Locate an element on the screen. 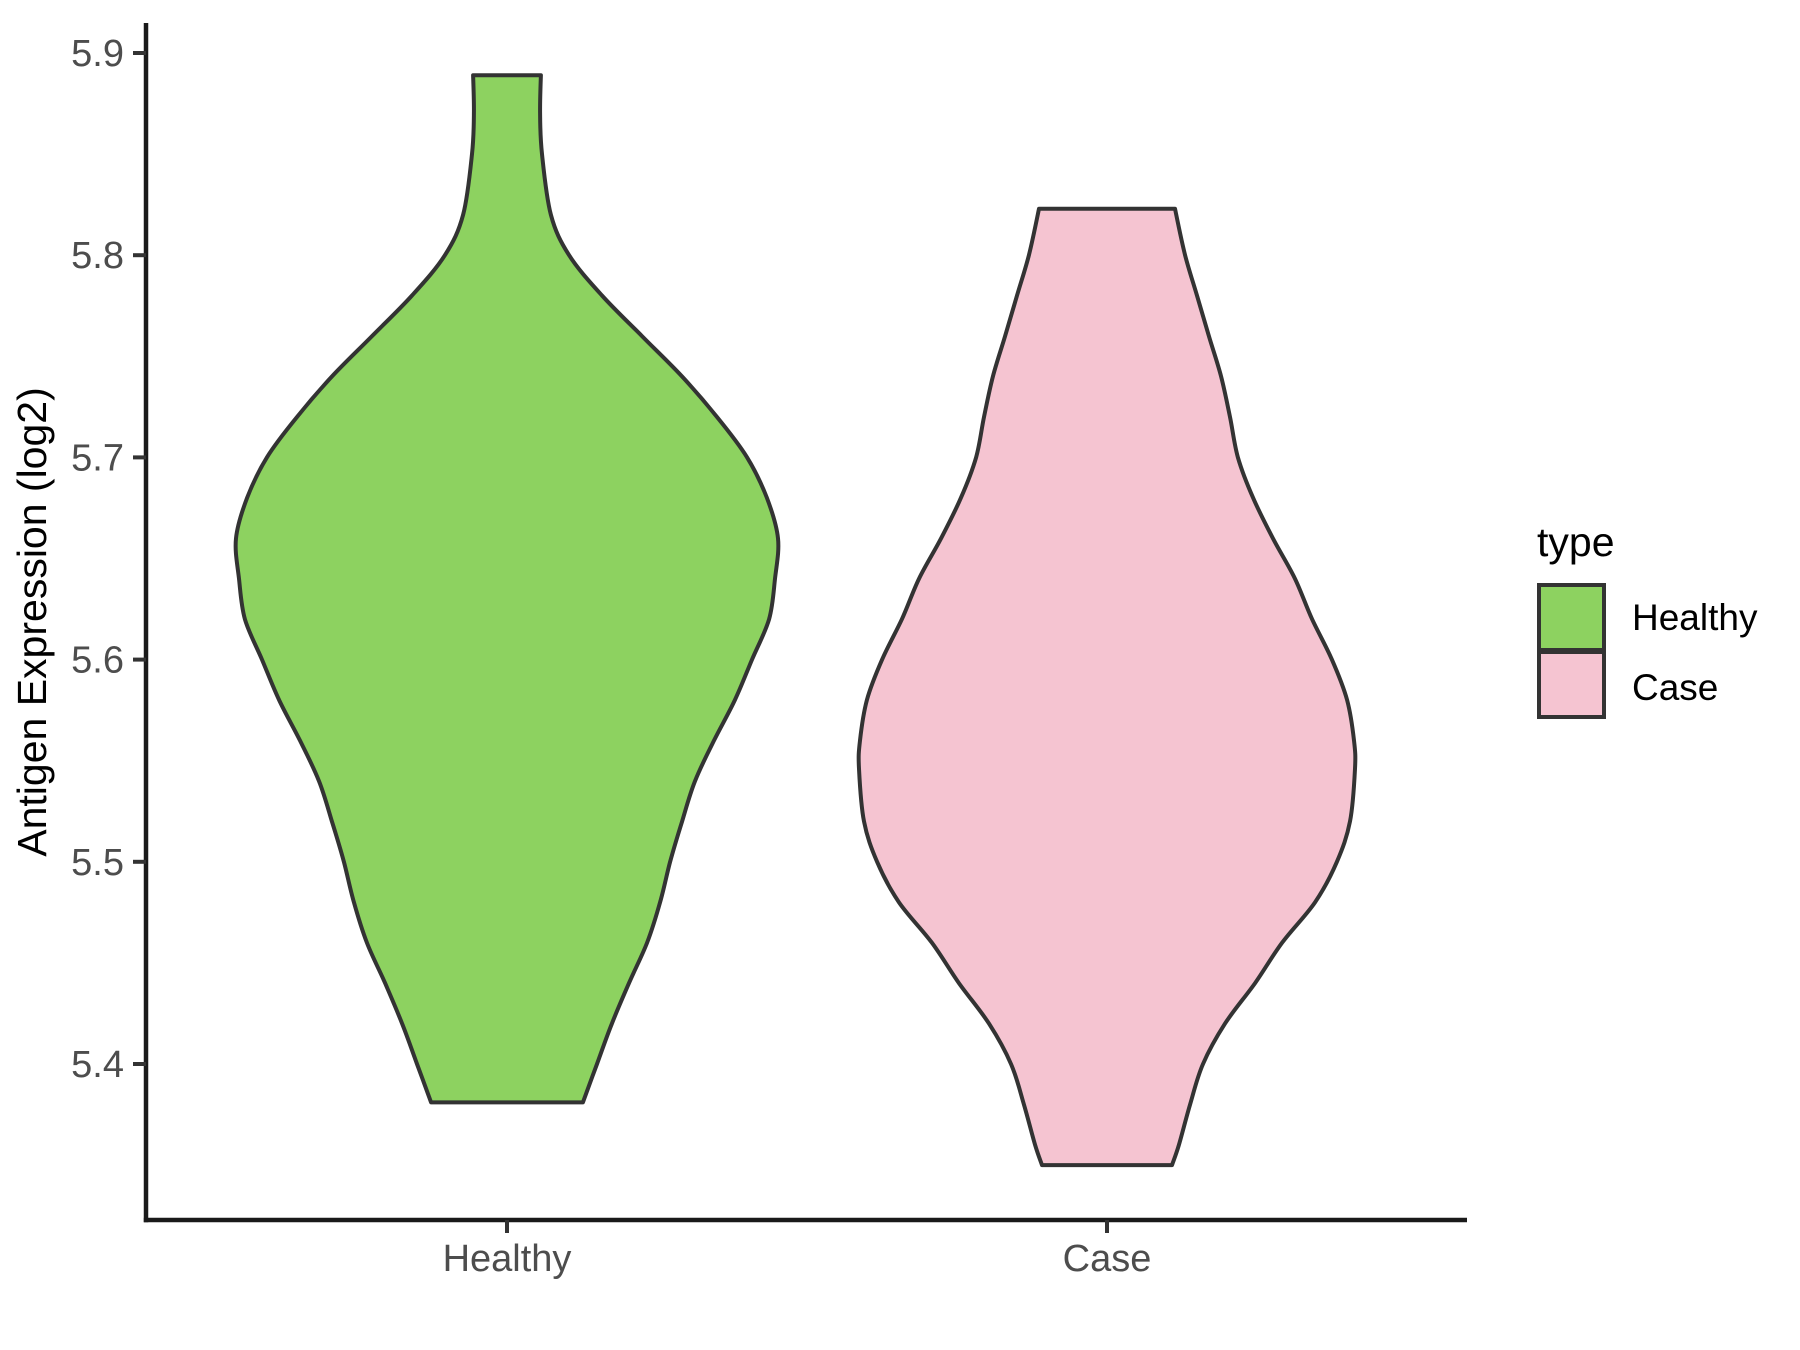  y-tick-label: 5.6 is located at coordinates (97, 661).